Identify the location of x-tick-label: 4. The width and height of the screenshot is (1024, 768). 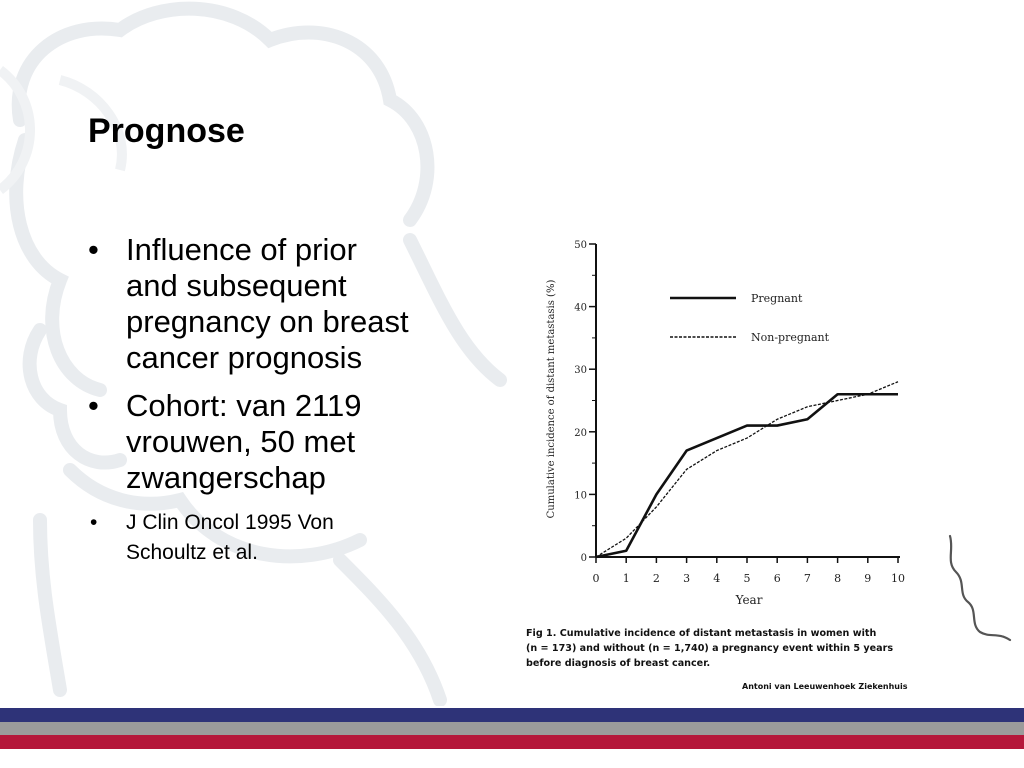
(716, 578).